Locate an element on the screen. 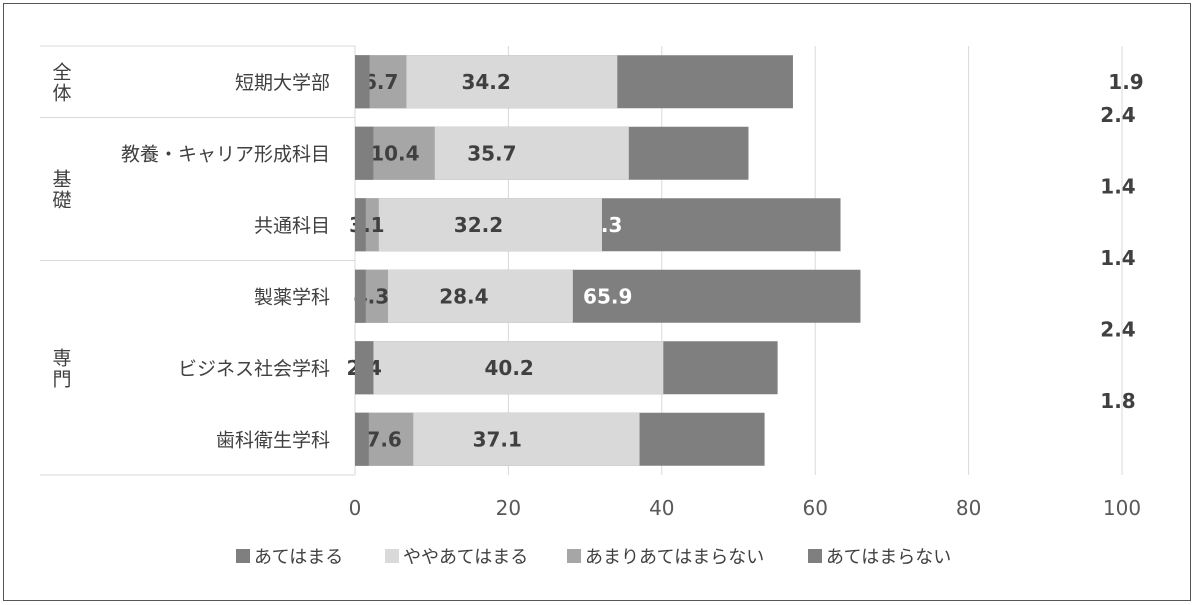 The height and width of the screenshot is (605, 1196). x-tick-label: 0 is located at coordinates (355, 508).